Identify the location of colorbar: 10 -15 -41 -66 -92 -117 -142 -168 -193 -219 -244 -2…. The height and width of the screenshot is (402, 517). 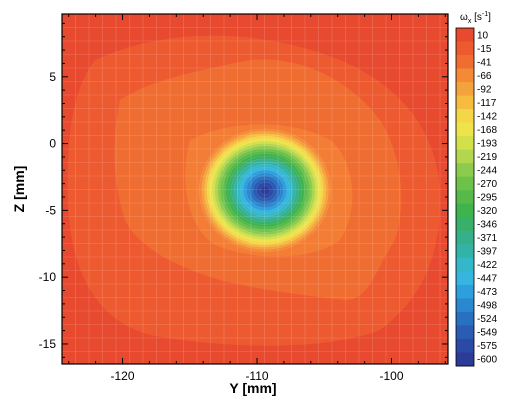
(476, 197).